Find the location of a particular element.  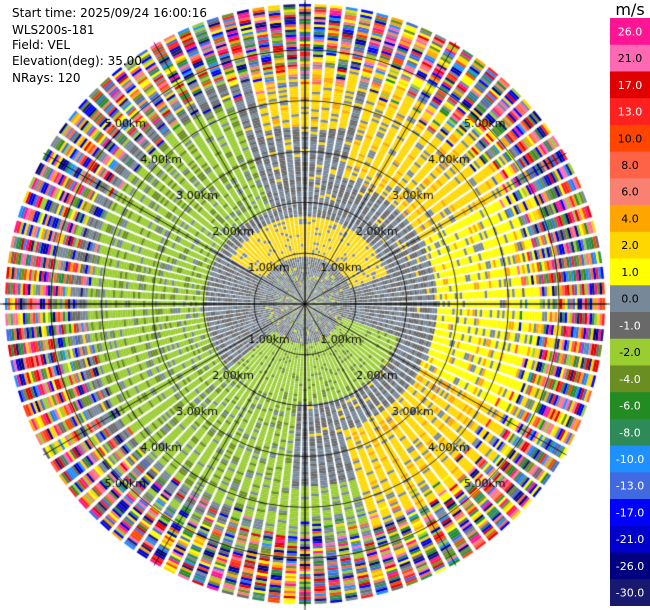

instrument-label: WLS200s-181 is located at coordinates (53, 30).